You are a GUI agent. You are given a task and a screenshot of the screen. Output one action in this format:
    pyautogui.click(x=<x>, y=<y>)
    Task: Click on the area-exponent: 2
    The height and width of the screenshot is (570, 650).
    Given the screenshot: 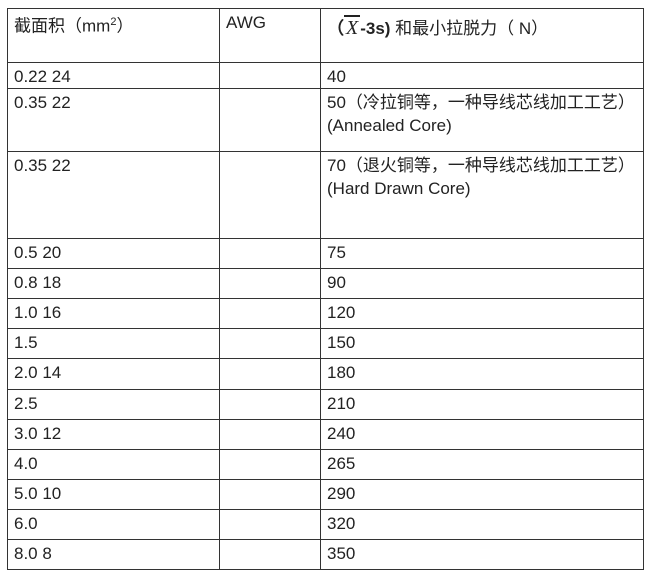 What is the action you would take?
    pyautogui.click(x=113, y=22)
    